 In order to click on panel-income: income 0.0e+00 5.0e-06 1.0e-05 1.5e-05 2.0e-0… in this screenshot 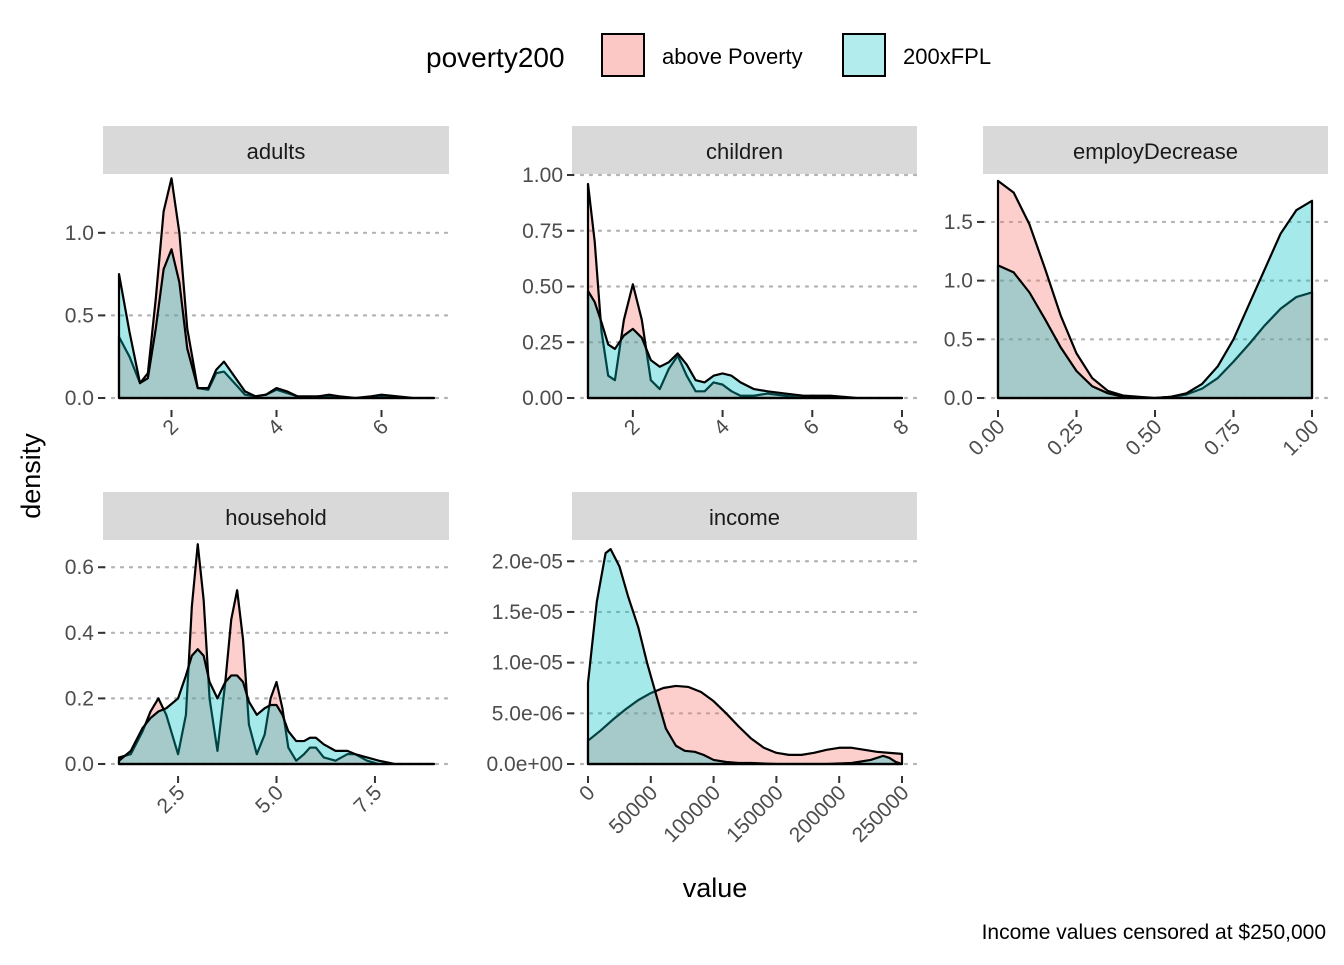, I will do `click(703, 669)`.